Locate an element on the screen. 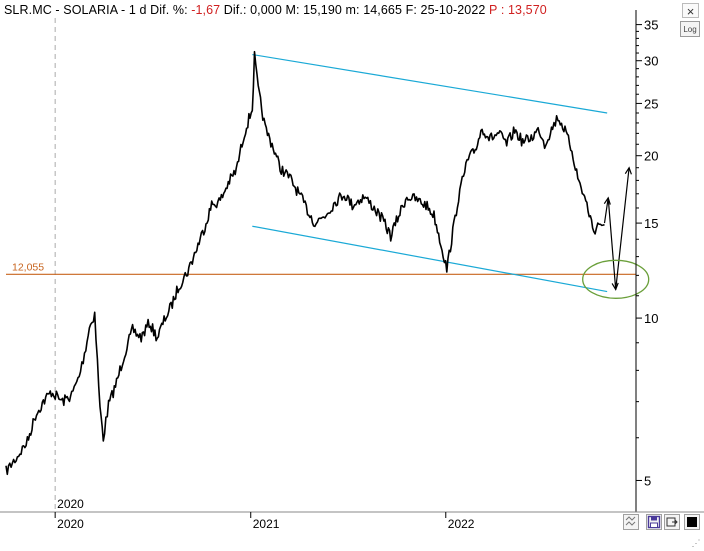 This screenshot has height=551, width=704. export-button is located at coordinates (672, 522).